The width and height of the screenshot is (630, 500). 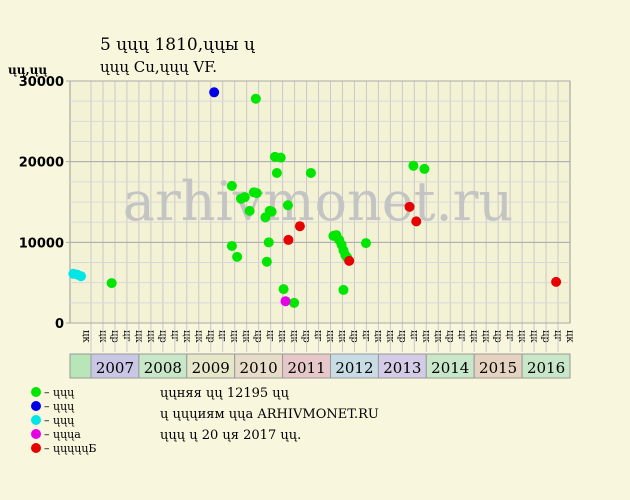 I want to click on year-label: 2013, so click(x=402, y=368).